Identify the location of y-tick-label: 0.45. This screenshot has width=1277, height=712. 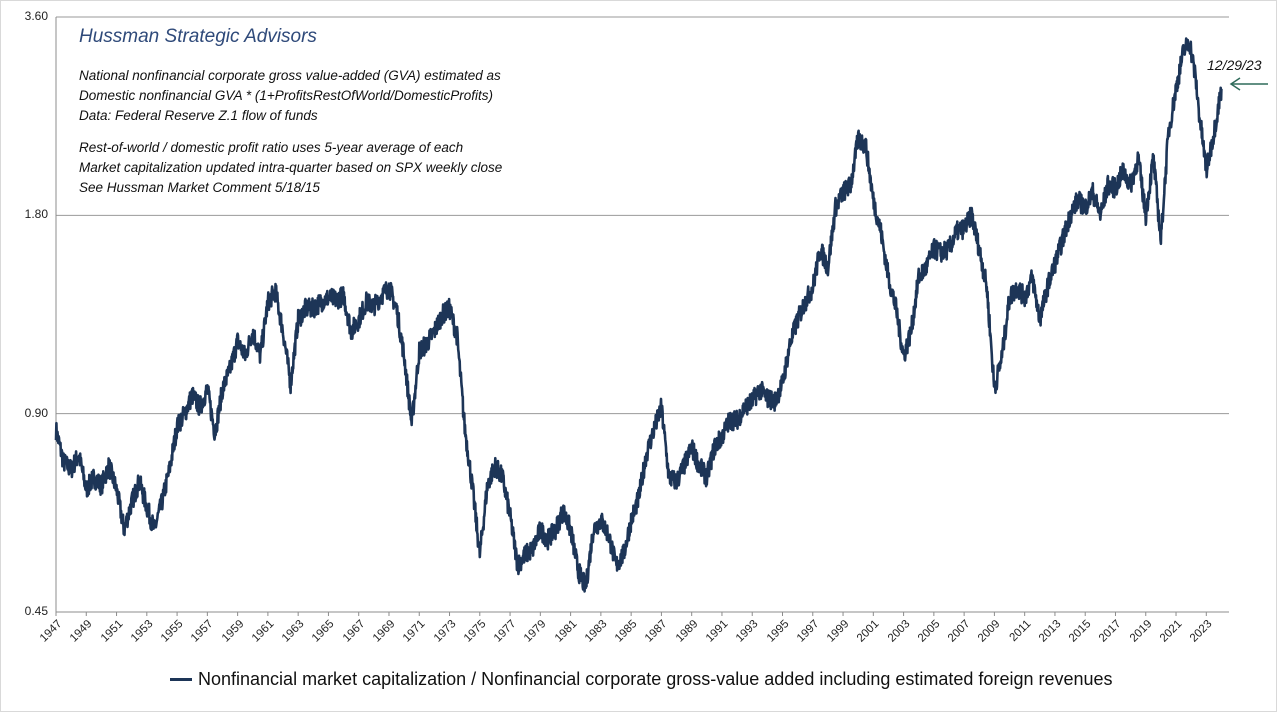
(36, 611).